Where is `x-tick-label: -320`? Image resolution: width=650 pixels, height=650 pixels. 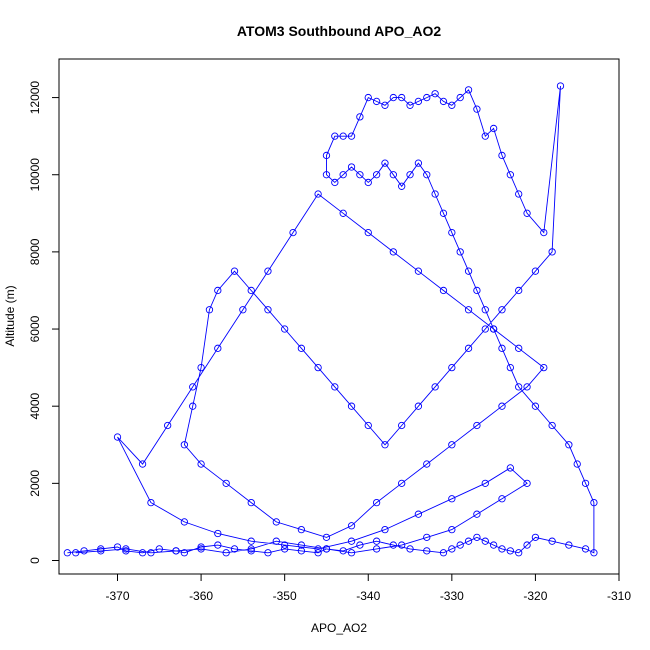
x-tick-label: -320 is located at coordinates (535, 596).